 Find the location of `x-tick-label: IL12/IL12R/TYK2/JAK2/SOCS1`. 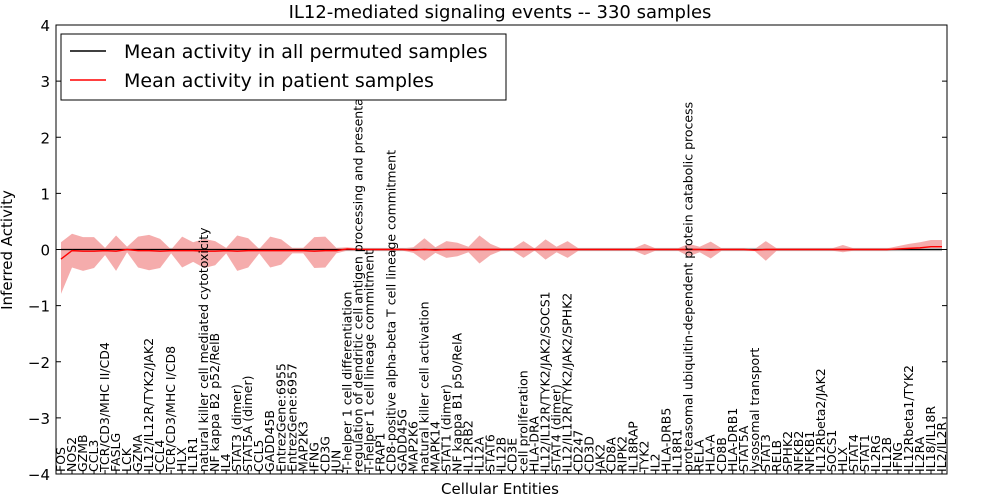

x-tick-label: IL12/IL12R/TYK2/JAK2/SOCS1 is located at coordinates (545, 381).